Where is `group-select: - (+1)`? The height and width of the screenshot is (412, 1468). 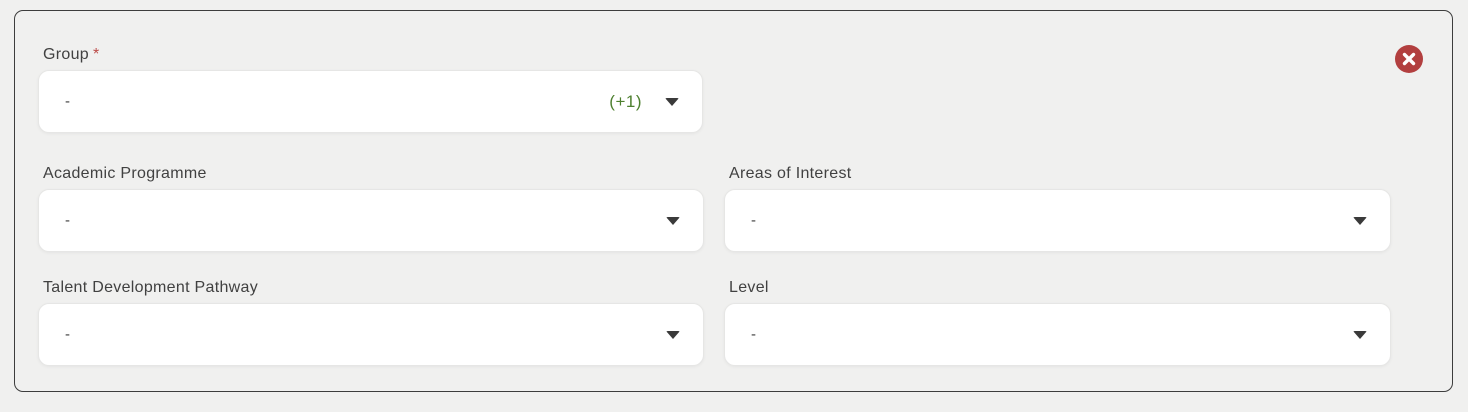
group-select: - (+1) is located at coordinates (370, 101).